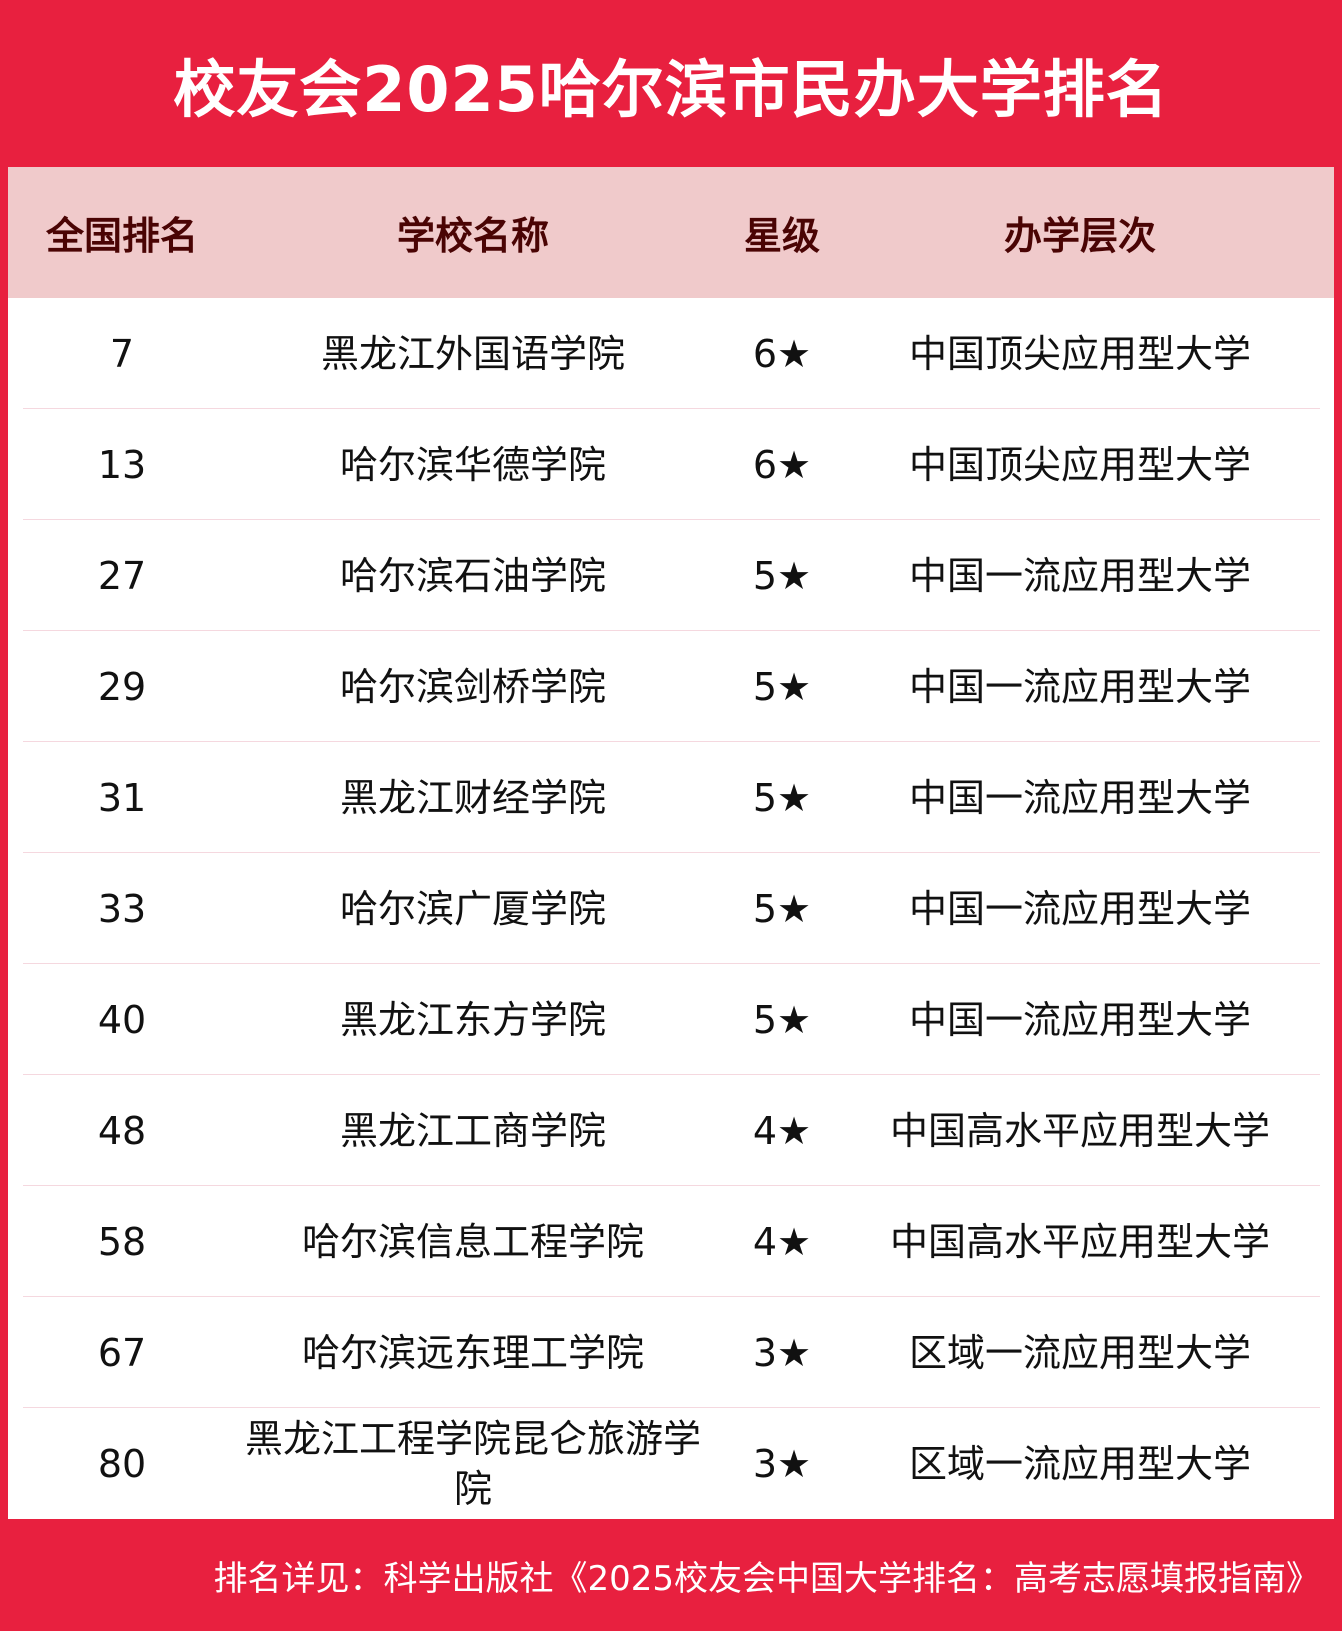 Image resolution: width=1342 pixels, height=1631 pixels. I want to click on school-name-cell: 哈尔滨剑桥学院, so click(472, 686).